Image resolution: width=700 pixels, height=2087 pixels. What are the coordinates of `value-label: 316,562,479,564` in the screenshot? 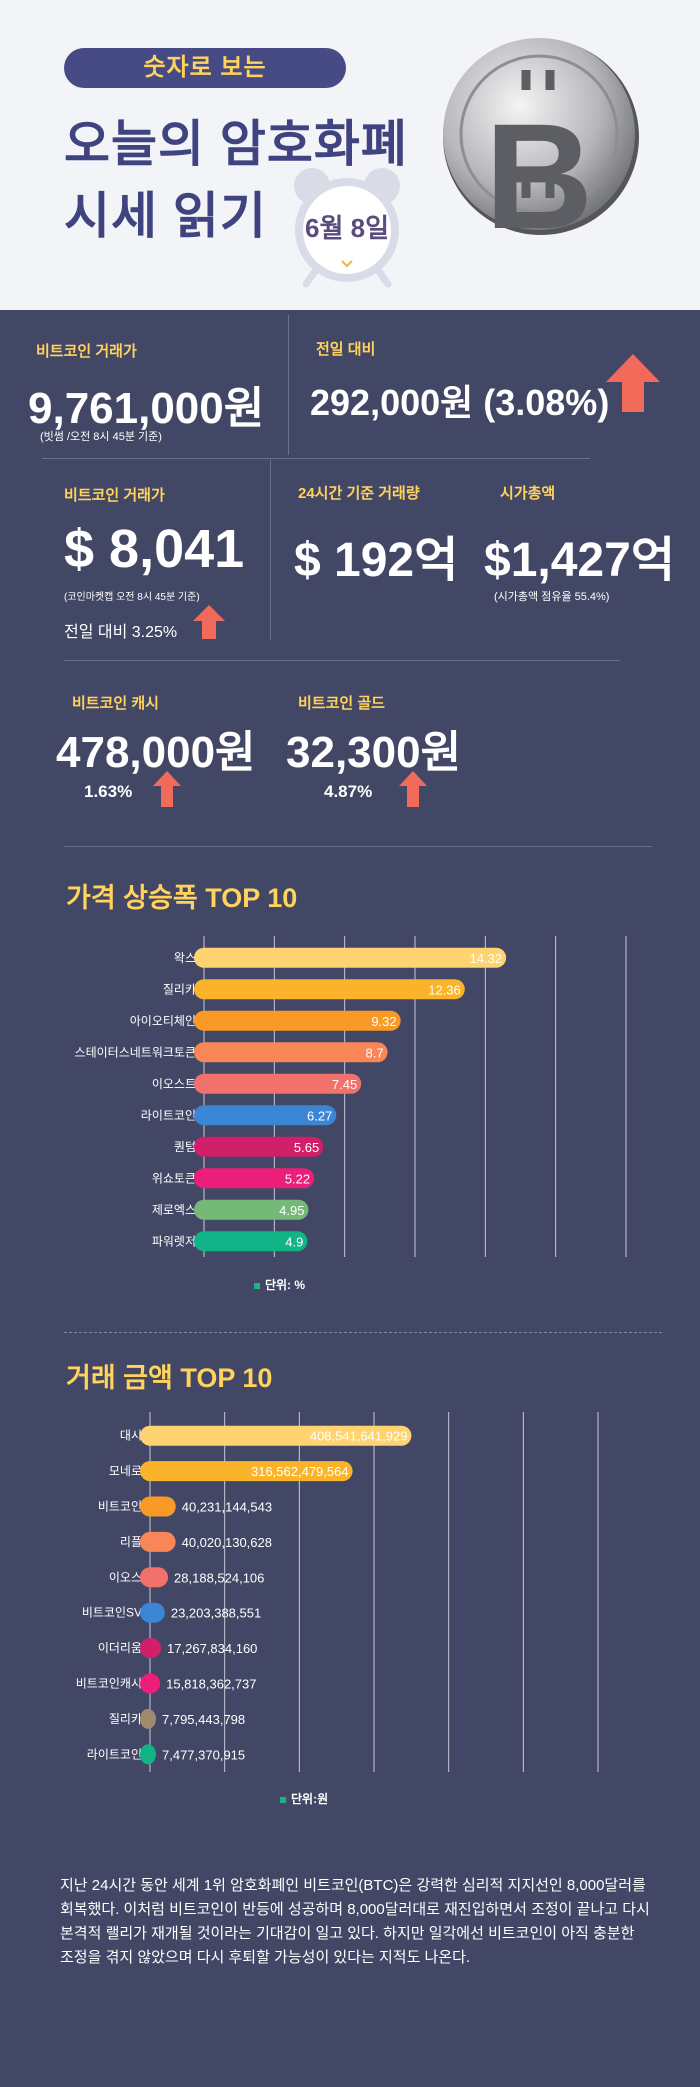 It's located at (300, 1471).